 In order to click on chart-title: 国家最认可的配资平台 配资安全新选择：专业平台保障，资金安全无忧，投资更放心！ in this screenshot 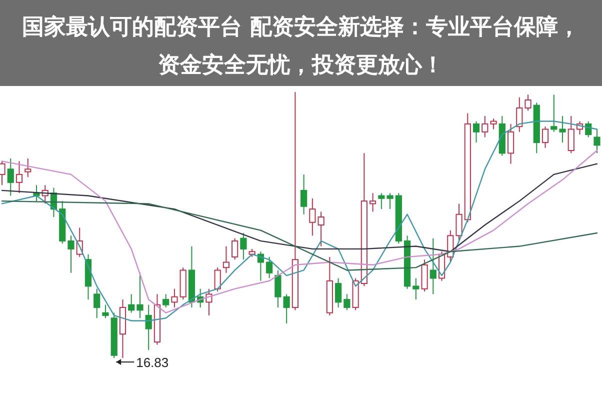, I will do `click(301, 46)`.